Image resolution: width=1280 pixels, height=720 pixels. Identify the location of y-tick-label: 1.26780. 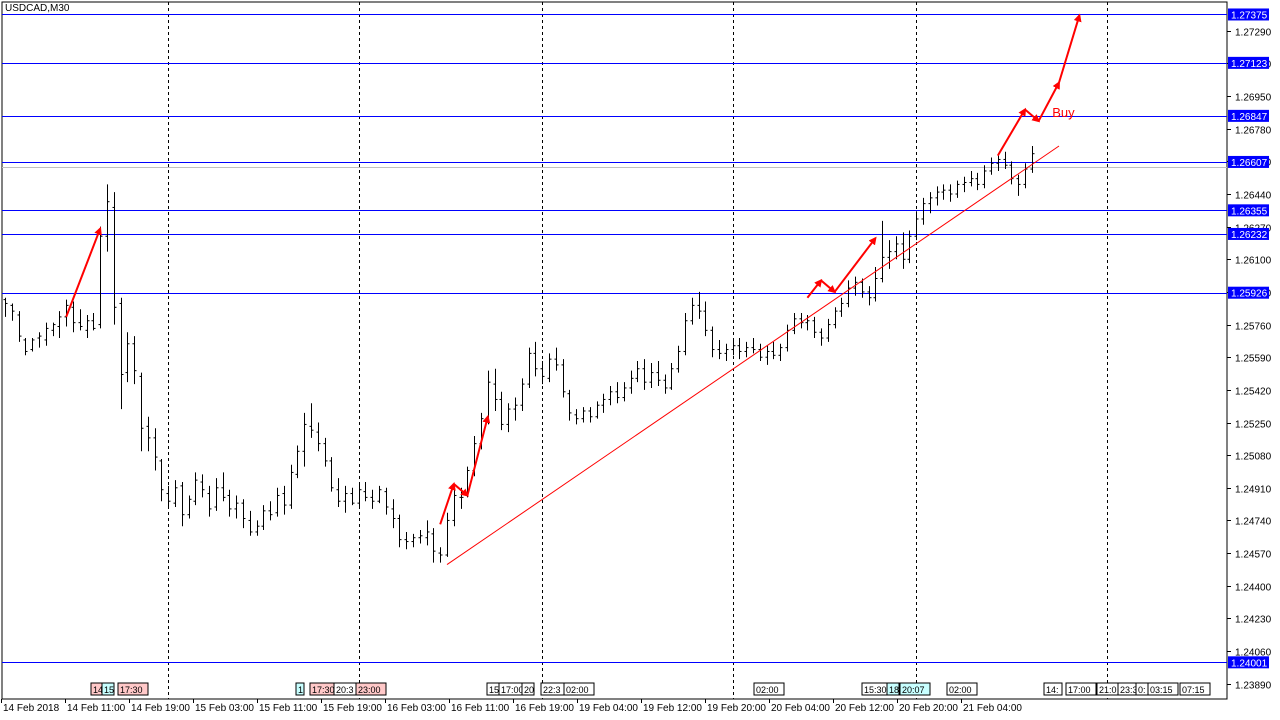
(1253, 131).